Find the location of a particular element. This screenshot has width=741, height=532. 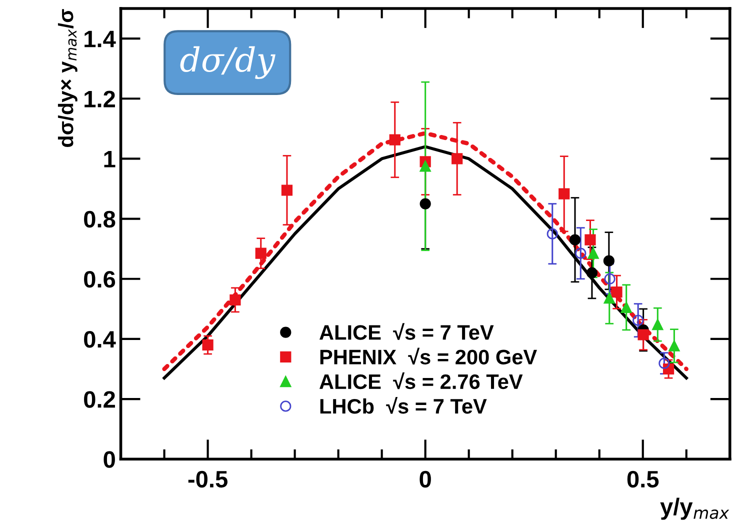

legend-label: ALICE √s = 7 TeV is located at coordinates (407, 331).